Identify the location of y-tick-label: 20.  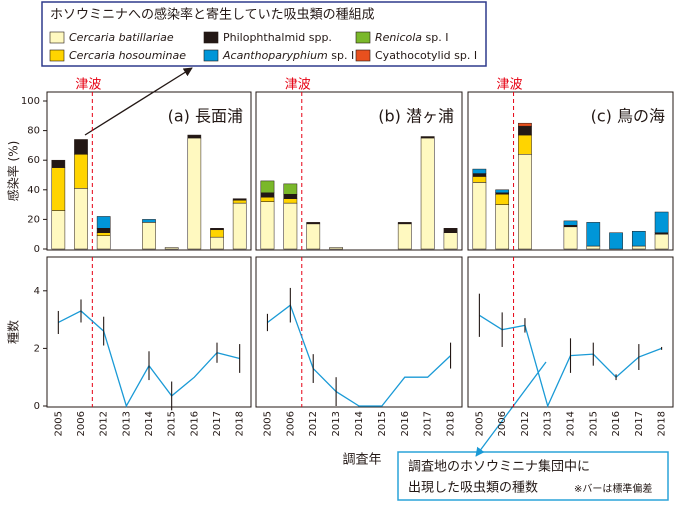
(33, 219).